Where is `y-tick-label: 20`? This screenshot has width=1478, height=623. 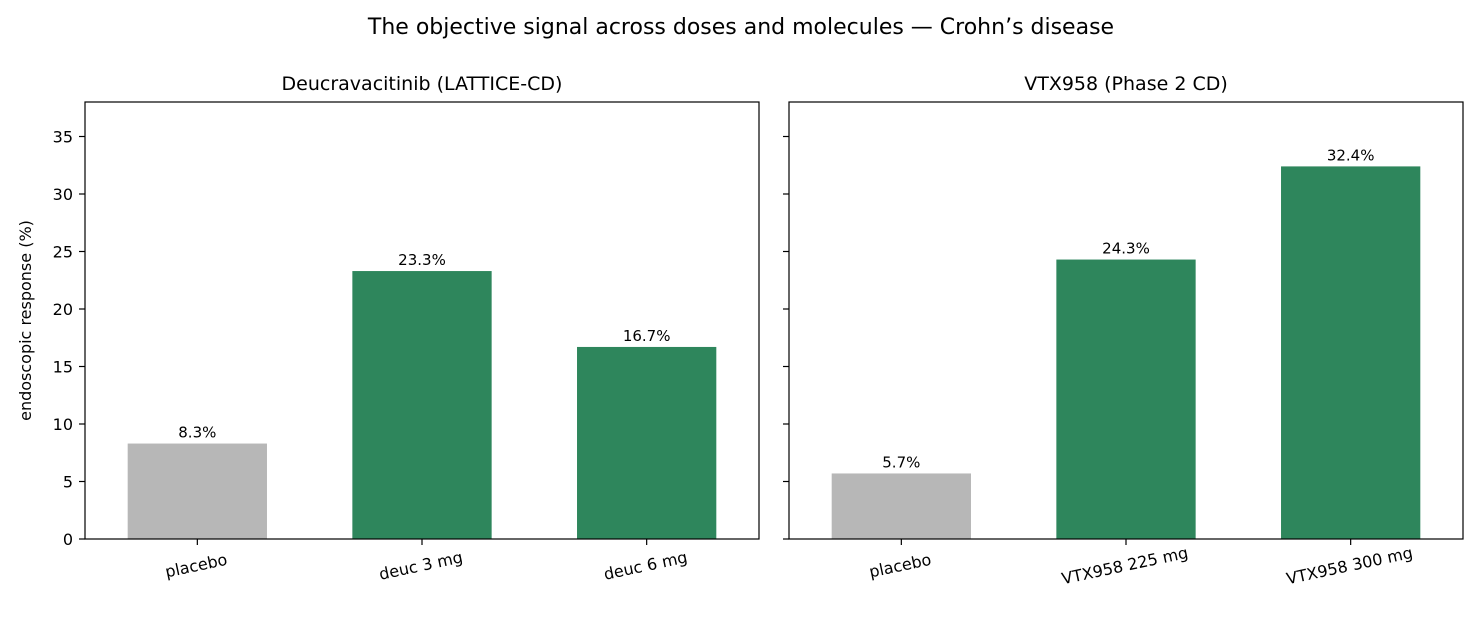
y-tick-label: 20 is located at coordinates (63, 309).